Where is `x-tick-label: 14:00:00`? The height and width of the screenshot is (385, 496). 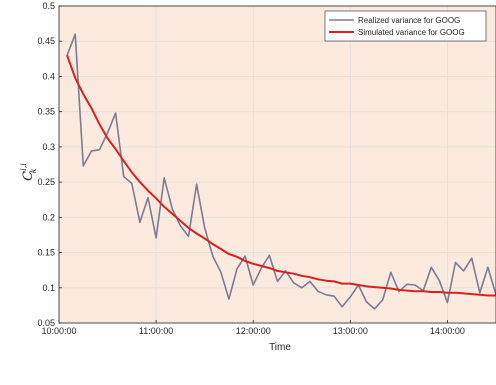 x-tick-label: 14:00:00 is located at coordinates (447, 331).